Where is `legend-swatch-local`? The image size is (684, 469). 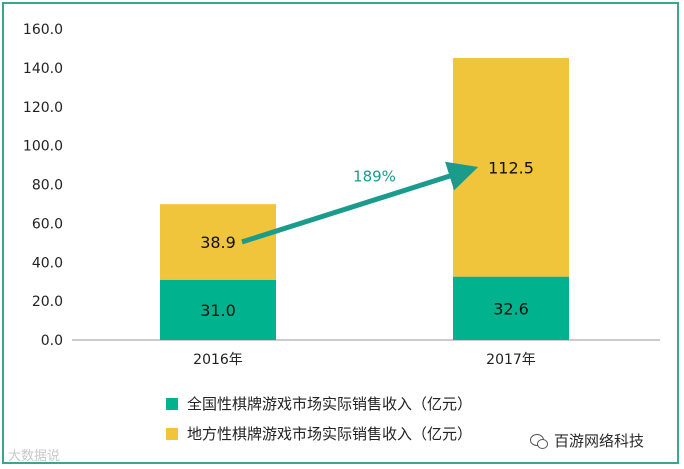
legend-swatch-local is located at coordinates (172, 433).